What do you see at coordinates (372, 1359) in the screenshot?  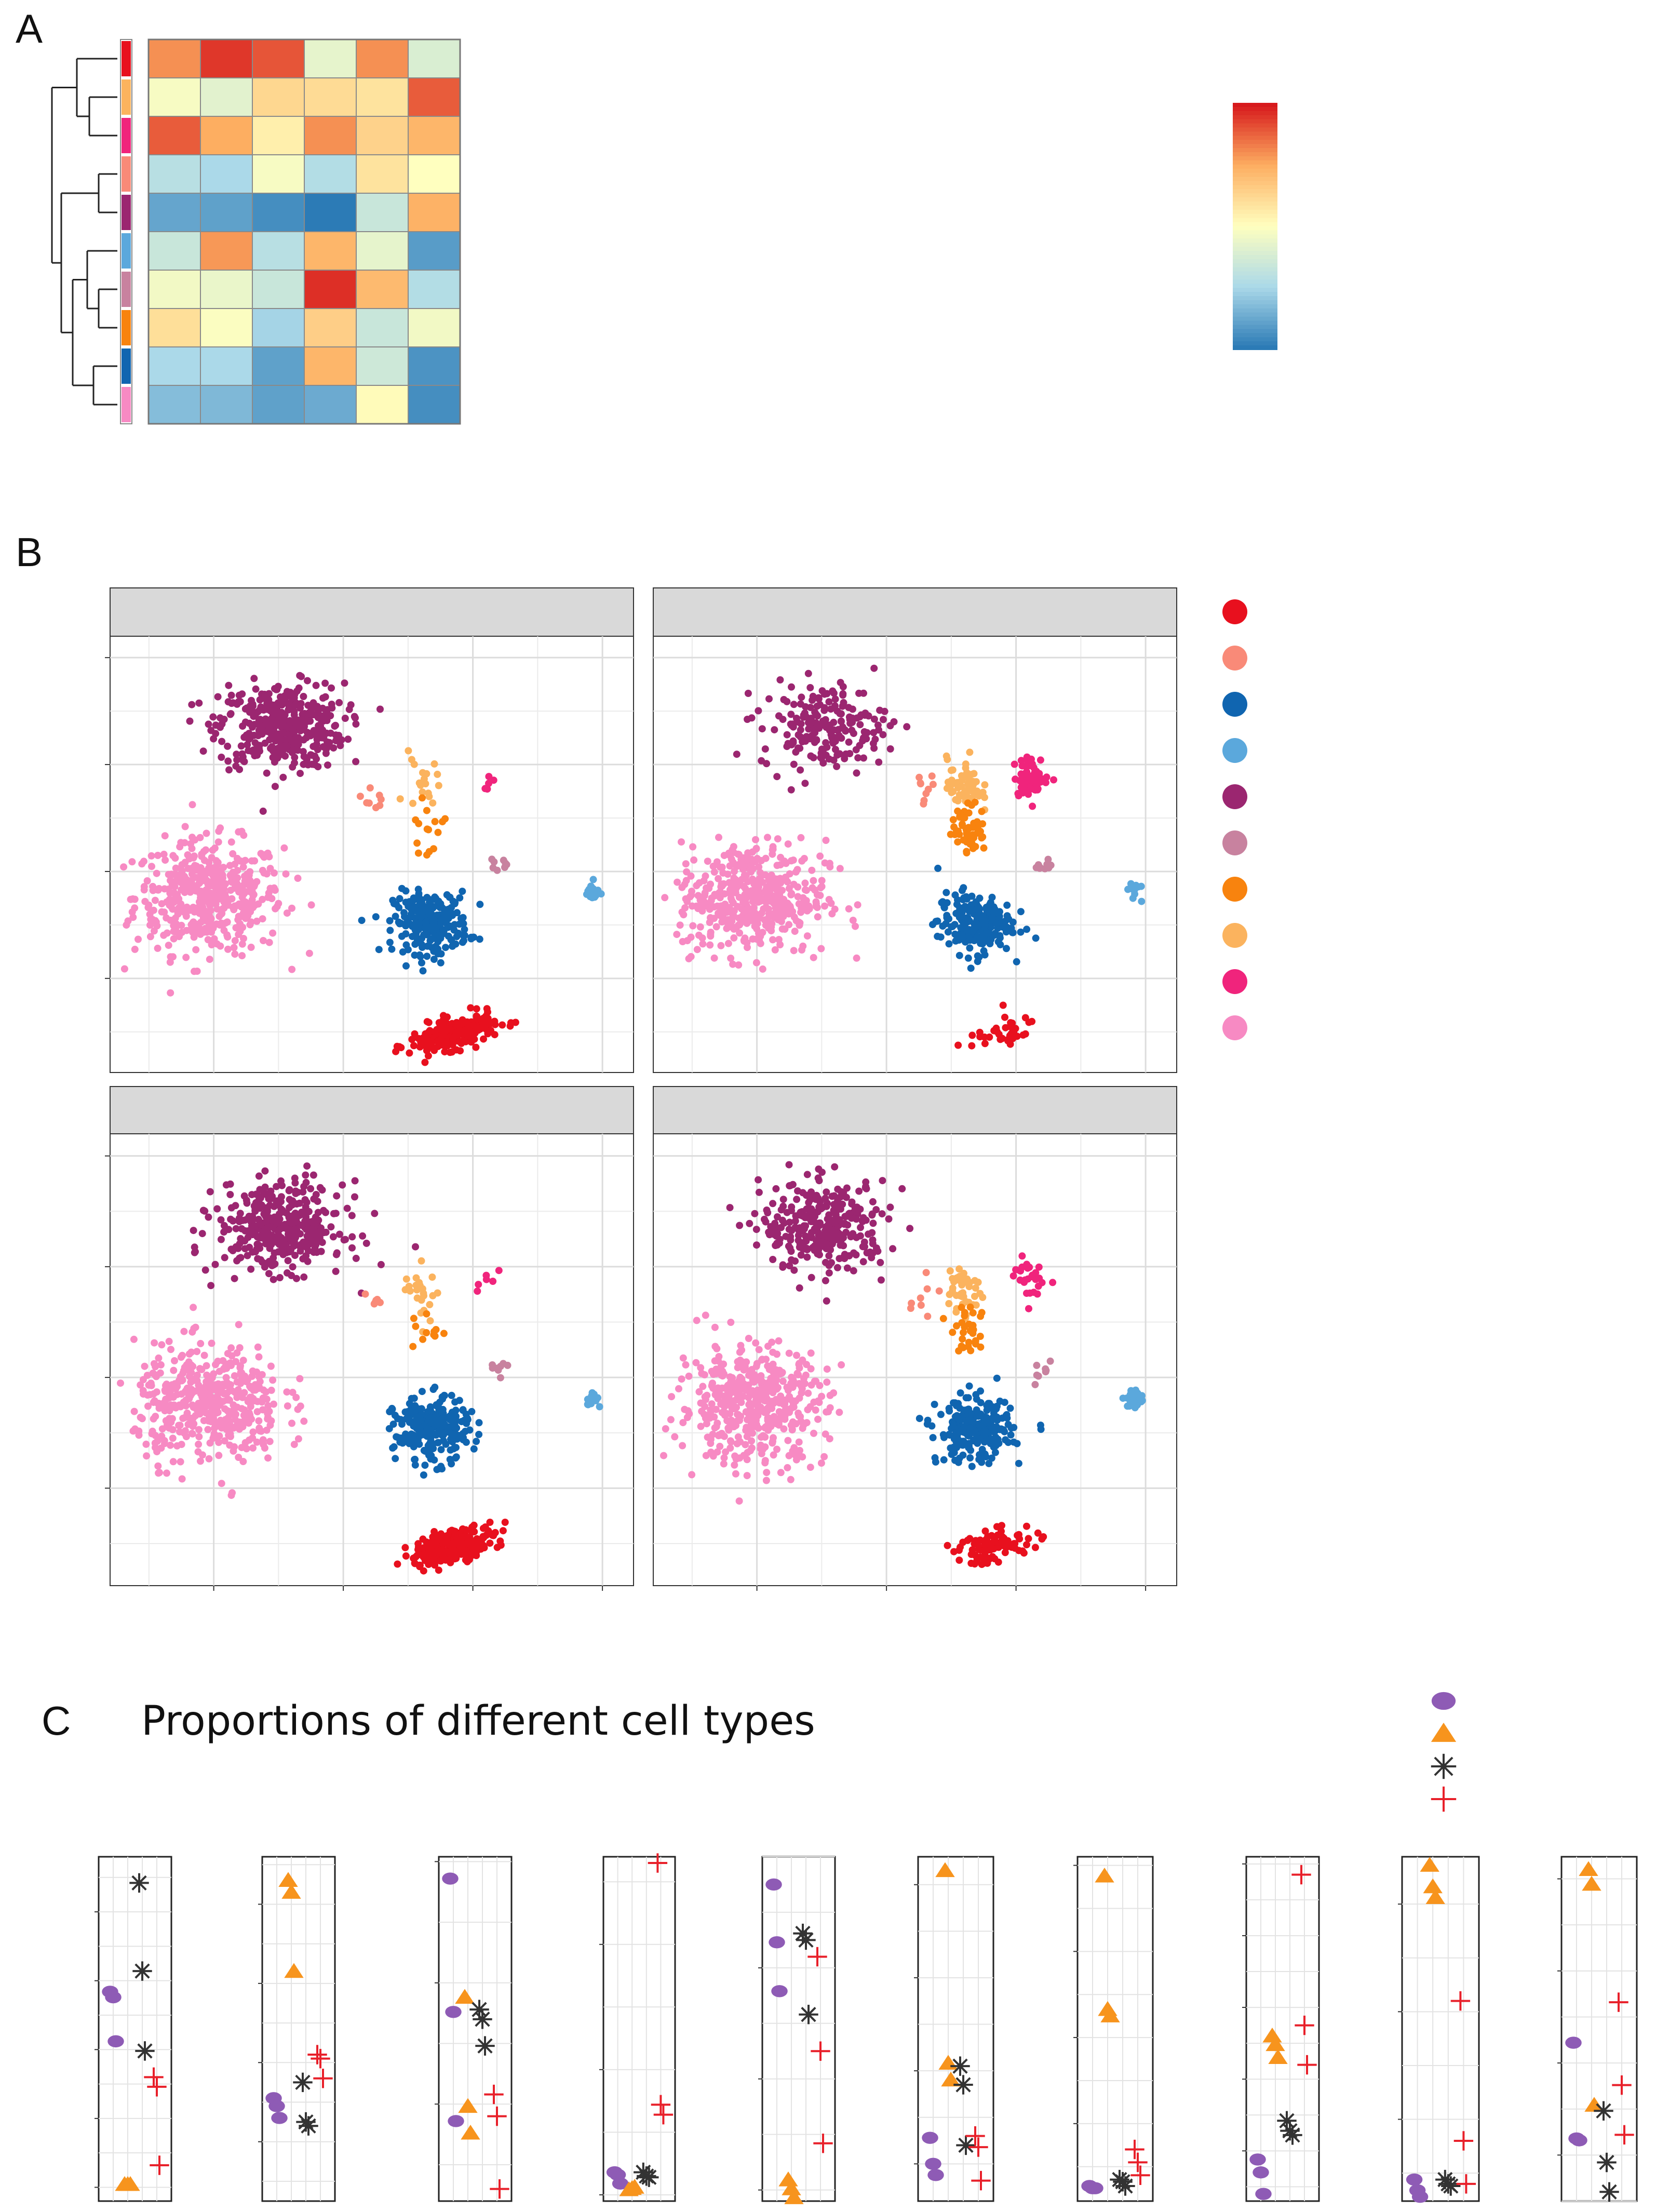 I see `facet-plot-area` at bounding box center [372, 1359].